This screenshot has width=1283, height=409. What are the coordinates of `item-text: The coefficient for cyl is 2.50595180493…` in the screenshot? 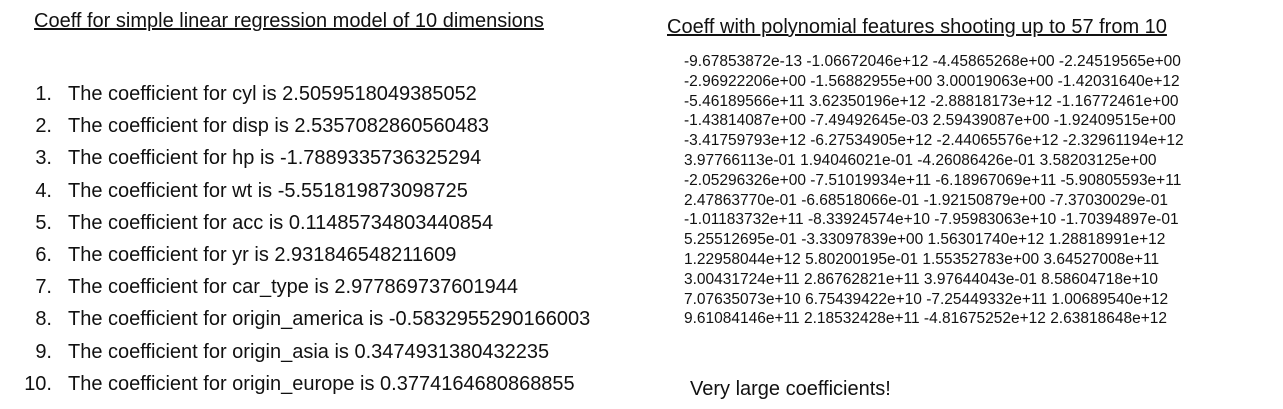 It's located at (272, 94).